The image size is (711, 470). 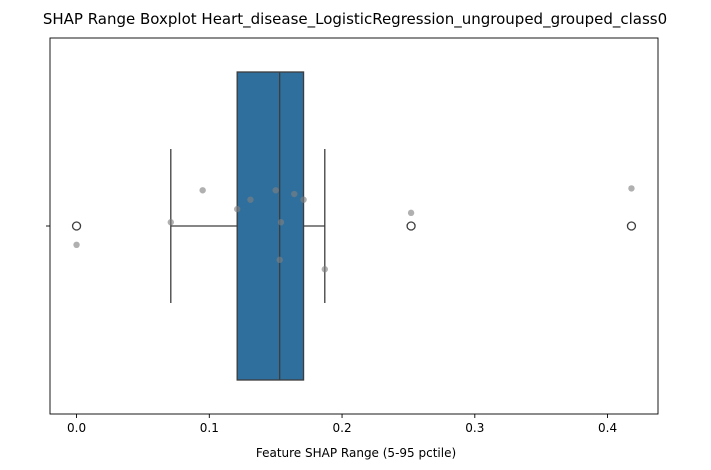 What do you see at coordinates (270, 226) in the screenshot?
I see `iqr-box` at bounding box center [270, 226].